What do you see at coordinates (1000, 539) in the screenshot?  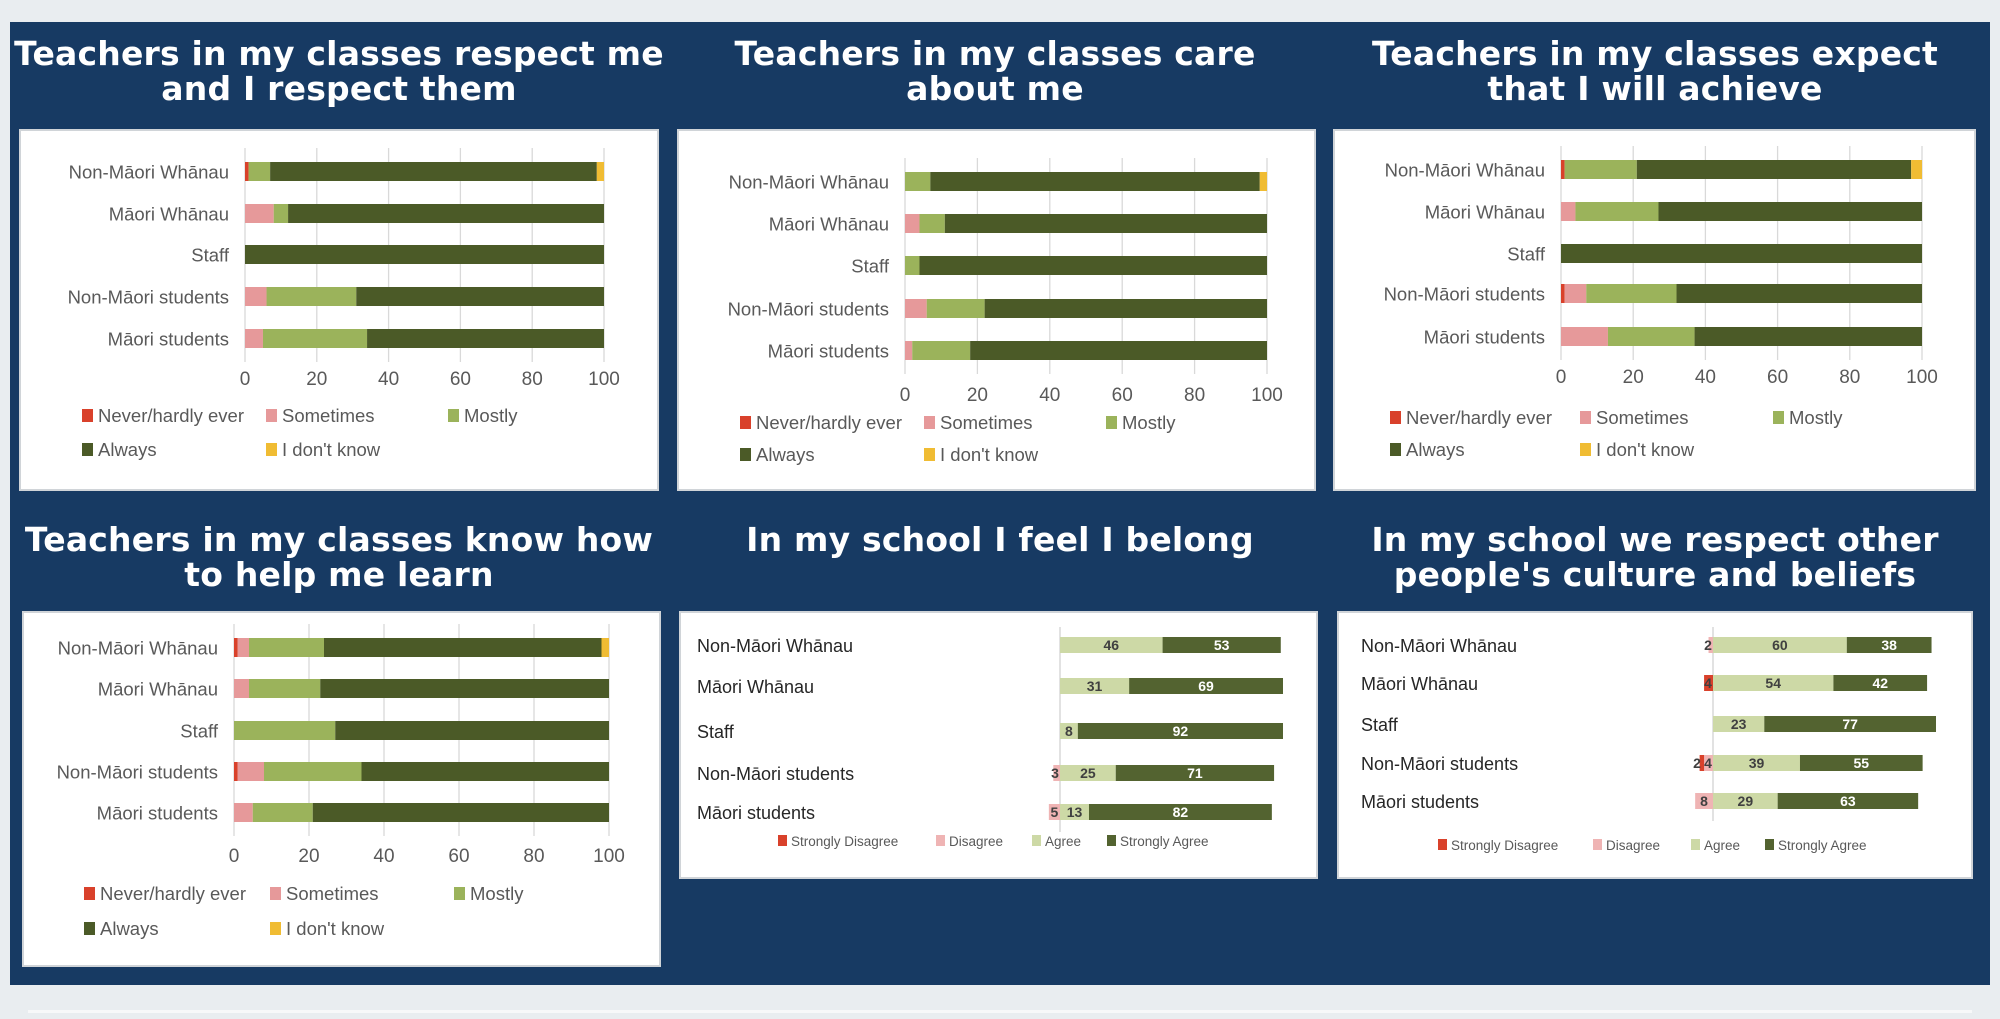 I see `chart-title-belong: In my school I feel I belong` at bounding box center [1000, 539].